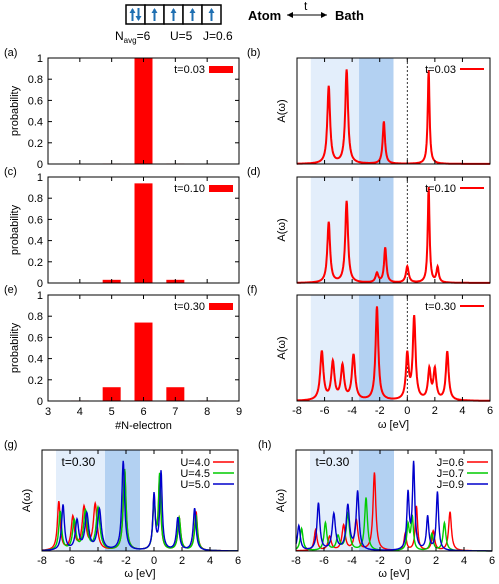 Image resolution: width=499 pixels, height=584 pixels. What do you see at coordinates (264, 15) in the screenshot?
I see `atom-label: Atom` at bounding box center [264, 15].